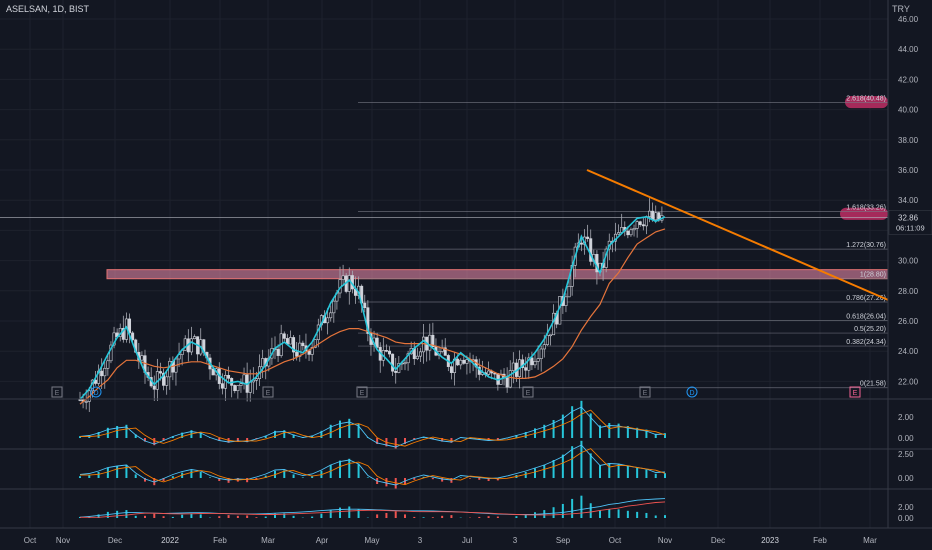  Describe the element at coordinates (456, 392) in the screenshot. I see `event-markers: E E E E E ED D` at that location.